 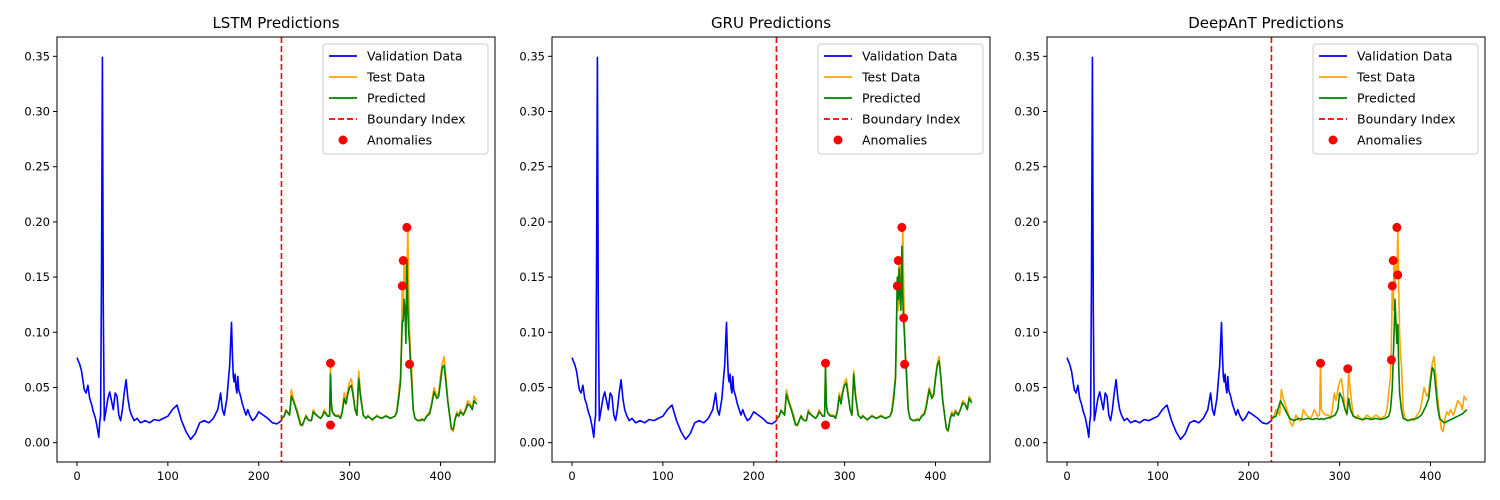 What do you see at coordinates (1266, 23) in the screenshot?
I see `chart-title: DeepAnT Predictions` at bounding box center [1266, 23].